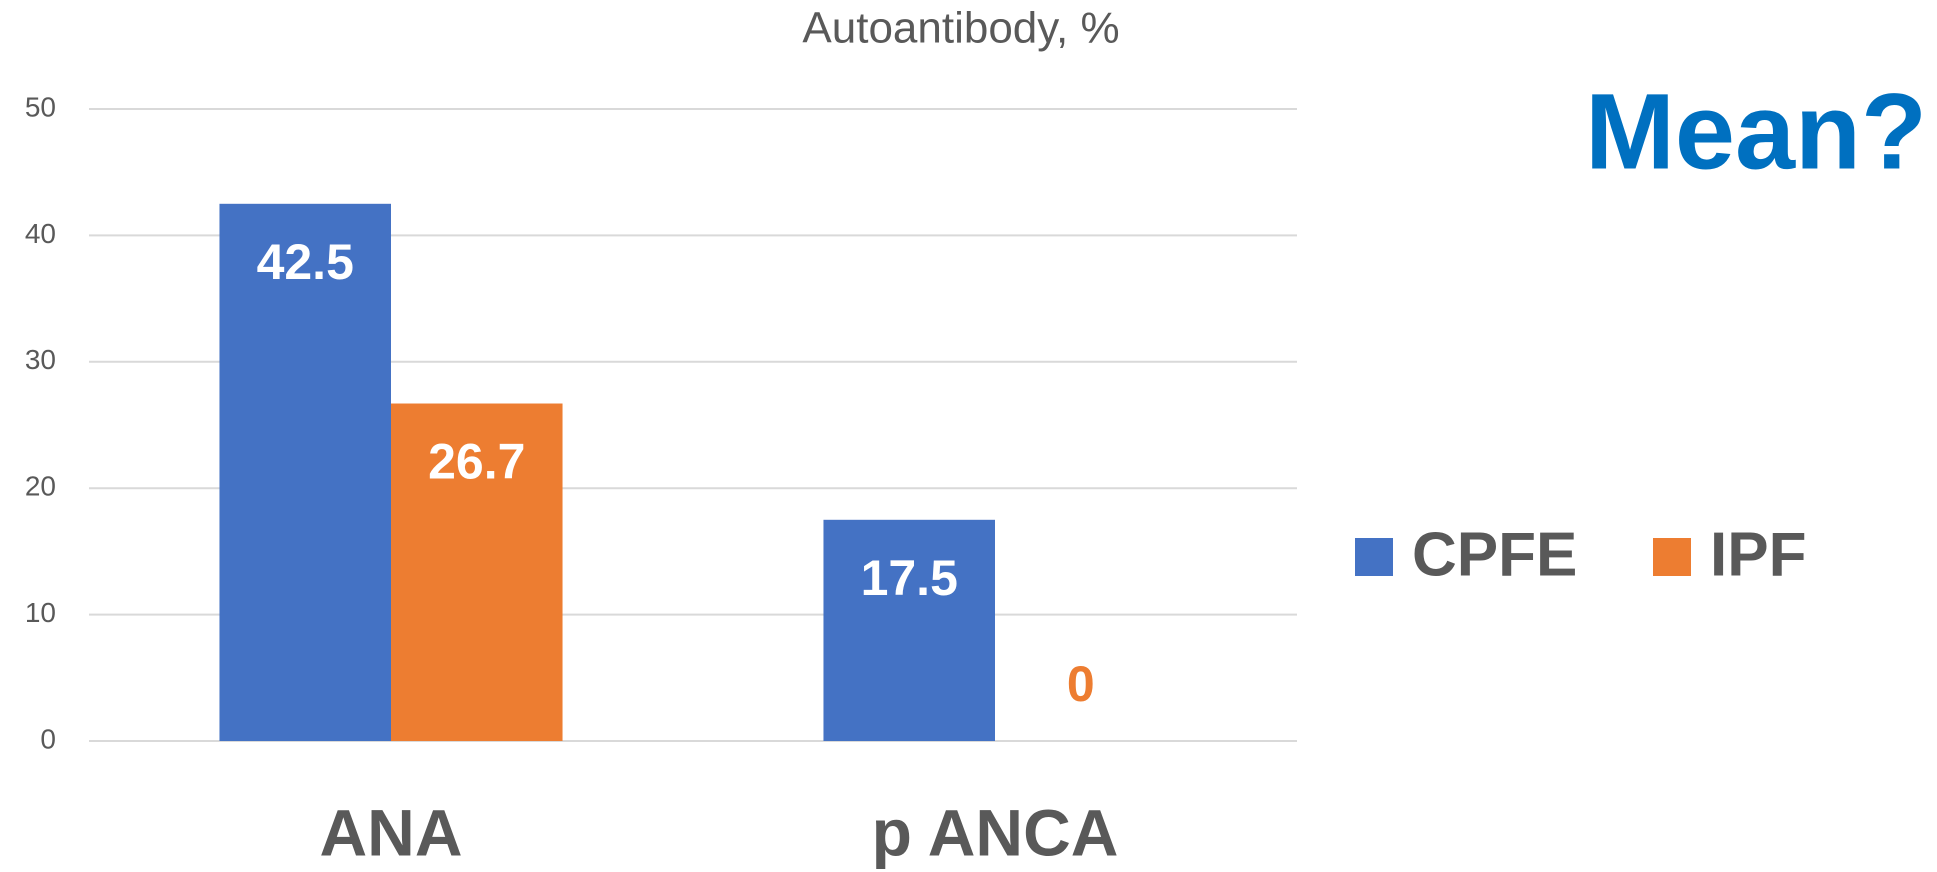  I want to click on legend-label: CPFE, so click(1494, 554).